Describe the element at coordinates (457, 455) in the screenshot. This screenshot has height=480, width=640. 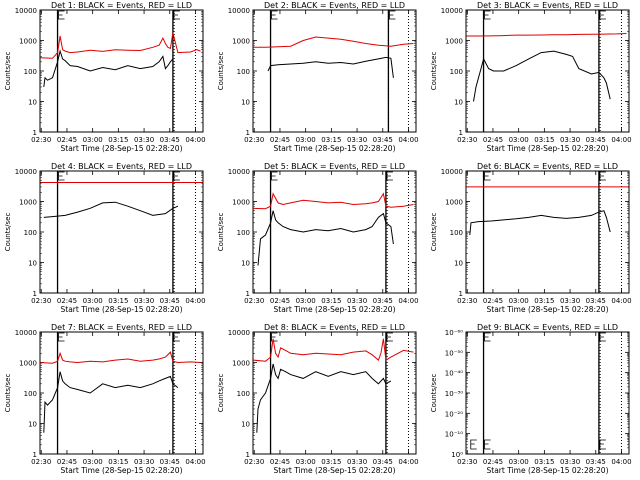
I see `y-tick-label: 10⁰` at that location.